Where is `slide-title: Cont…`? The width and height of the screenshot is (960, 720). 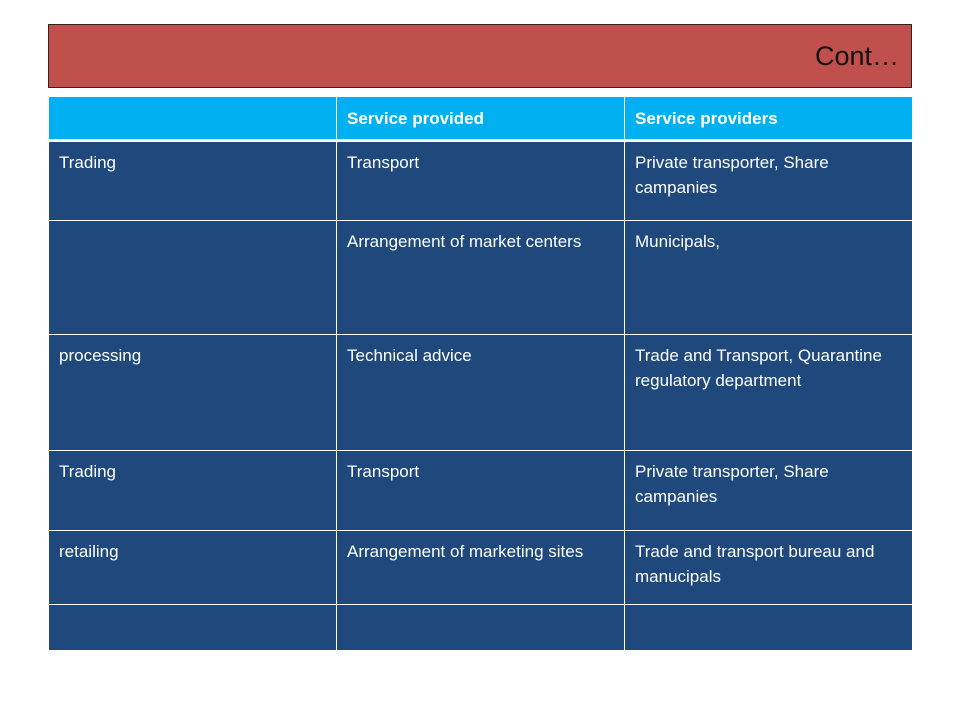 slide-title: Cont… is located at coordinates (856, 55).